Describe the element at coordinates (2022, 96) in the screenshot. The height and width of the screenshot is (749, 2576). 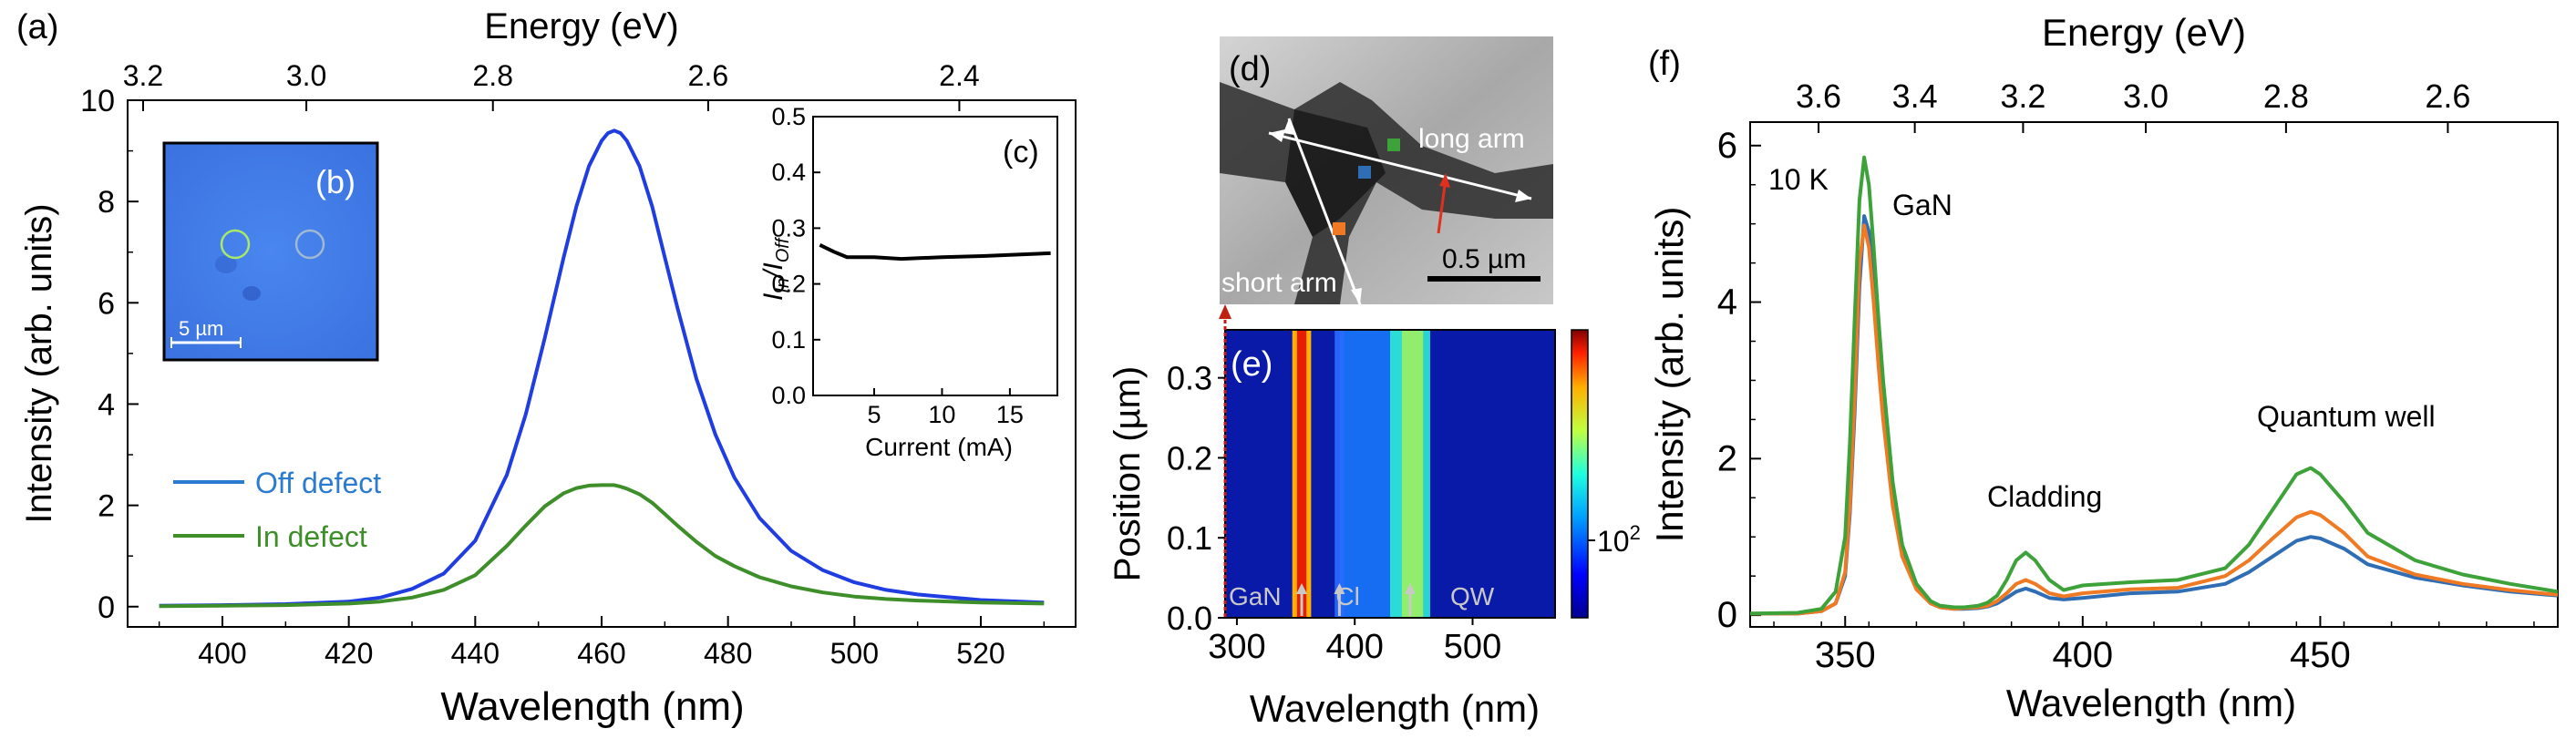
I see `panel-f-top-tick-label: 3.2` at that location.